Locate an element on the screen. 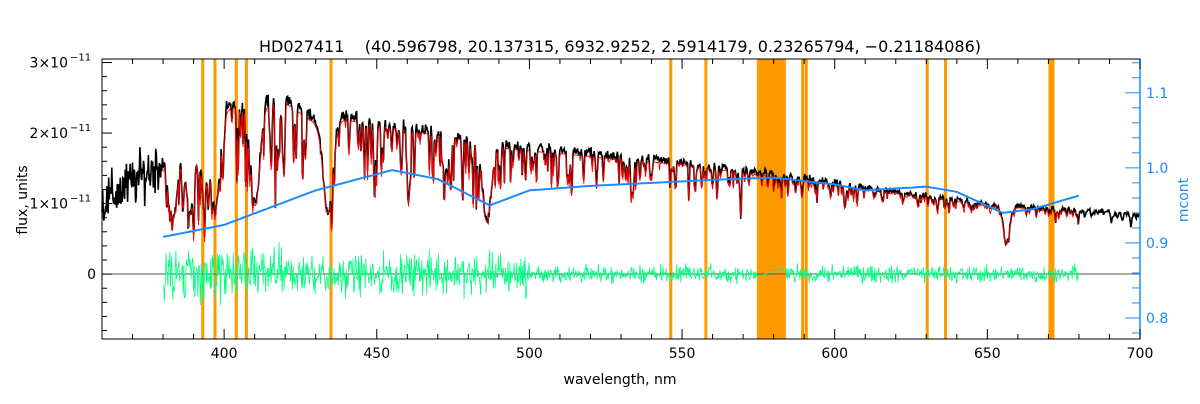  x-tick-label: 700 is located at coordinates (1140, 354).